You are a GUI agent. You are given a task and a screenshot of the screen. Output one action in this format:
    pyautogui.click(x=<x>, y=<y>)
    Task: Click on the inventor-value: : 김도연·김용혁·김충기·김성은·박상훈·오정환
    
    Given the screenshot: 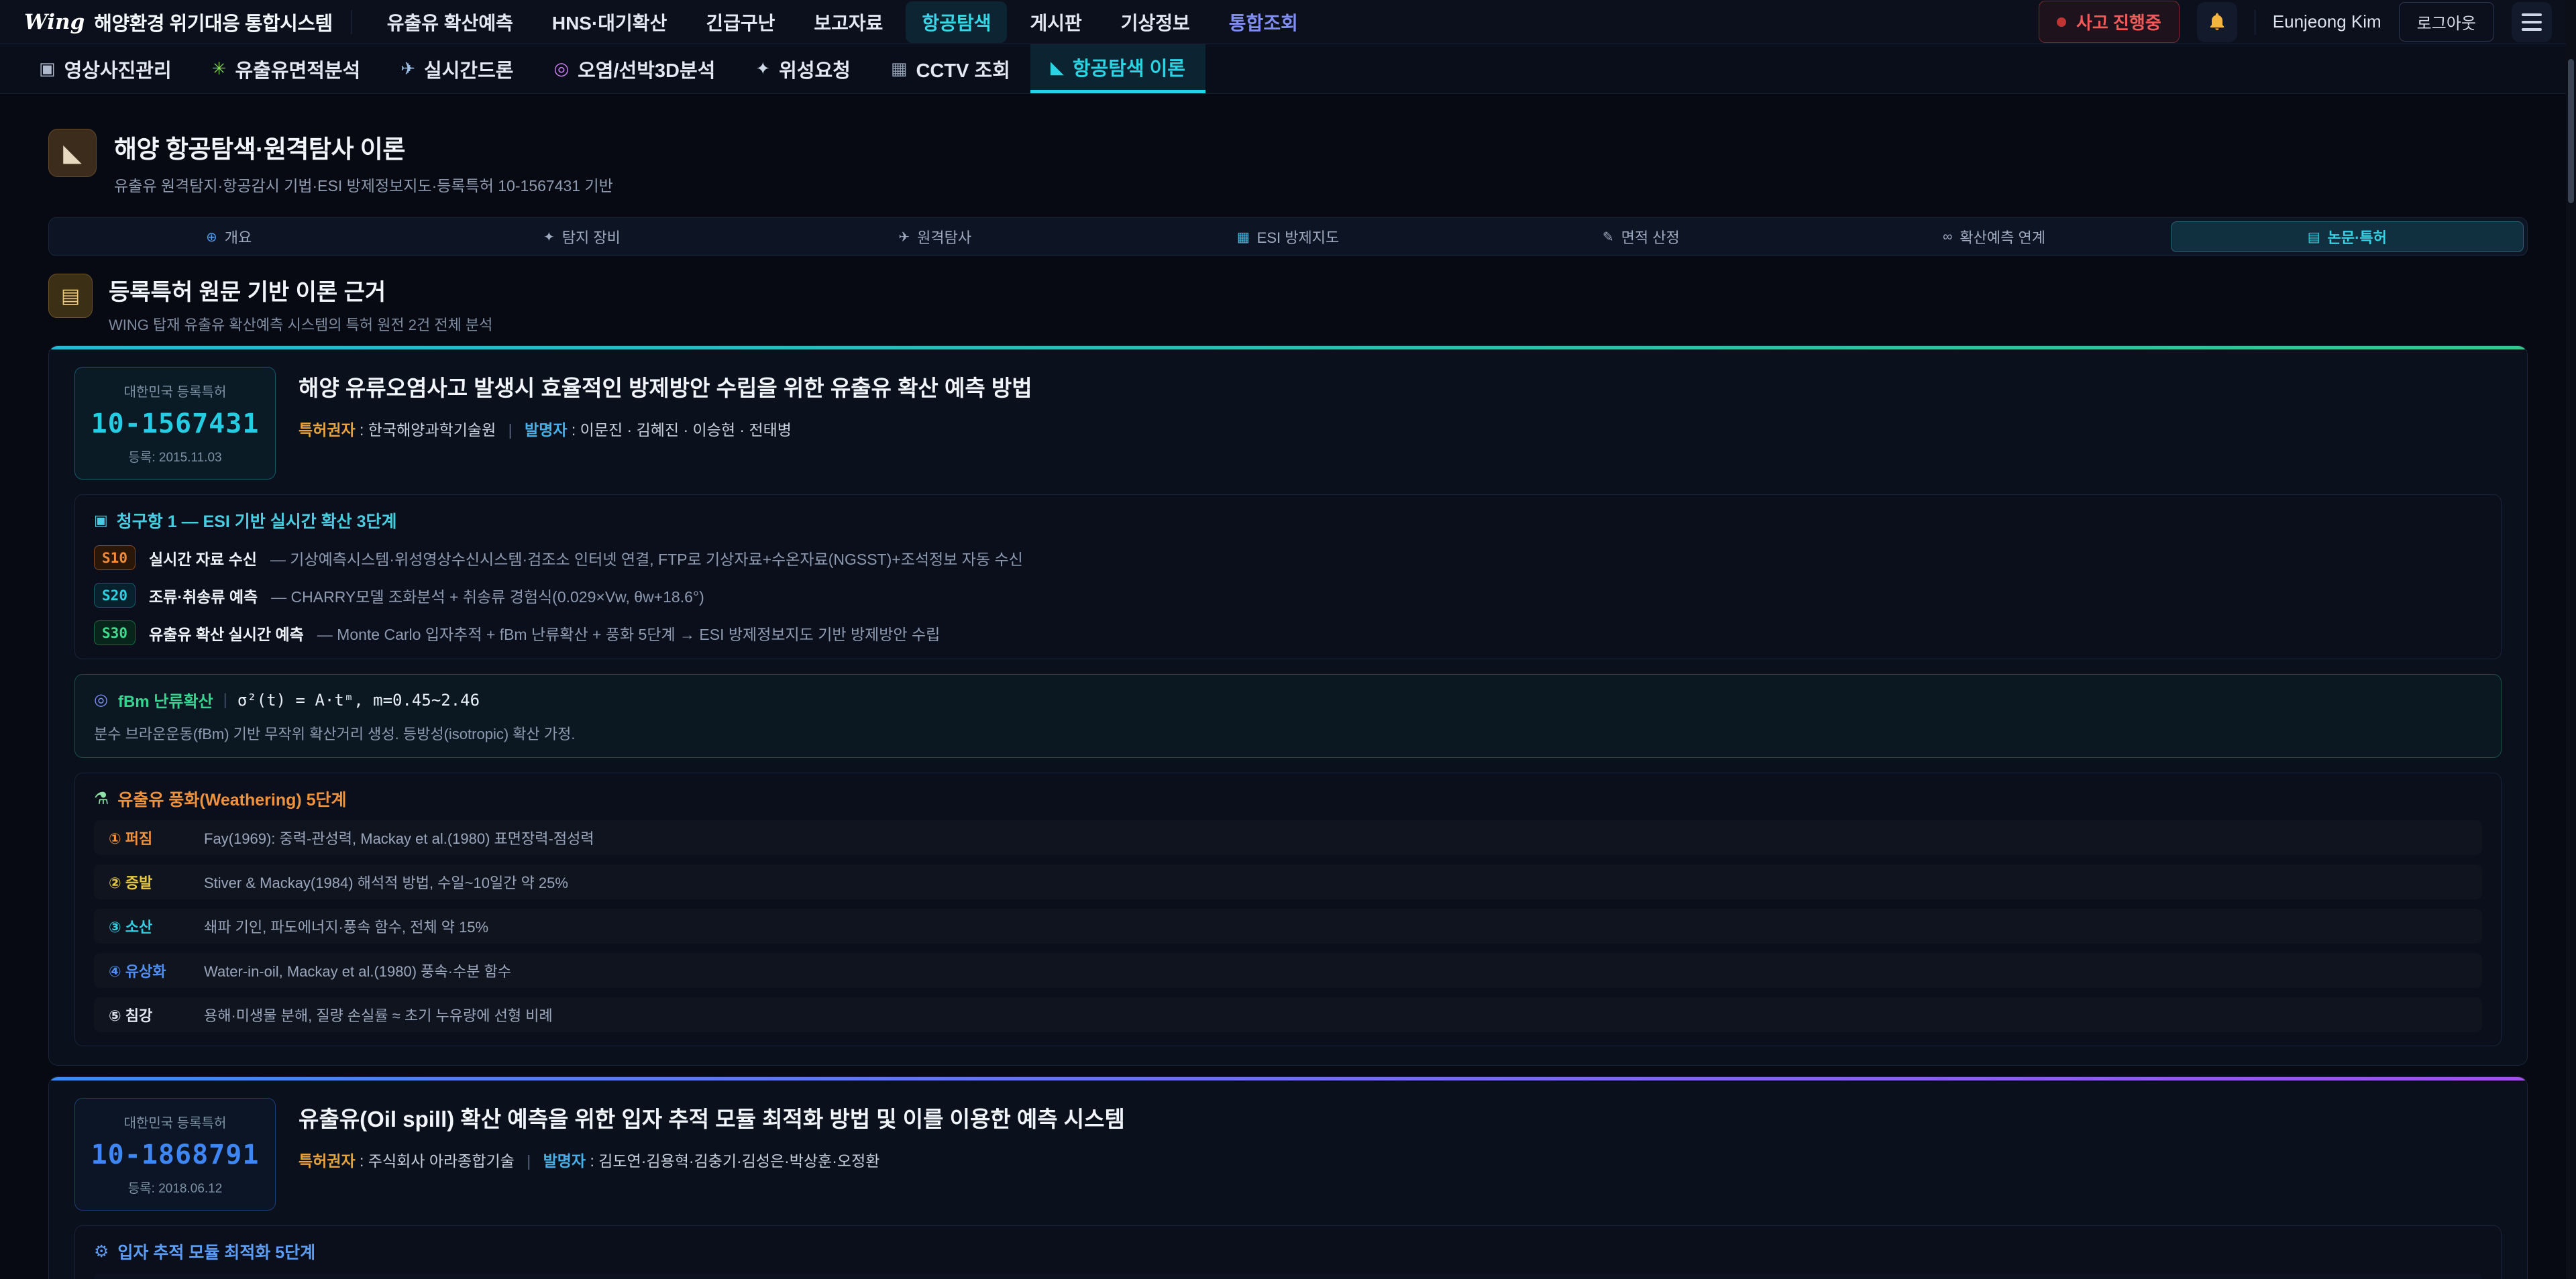 What is the action you would take?
    pyautogui.click(x=735, y=1161)
    